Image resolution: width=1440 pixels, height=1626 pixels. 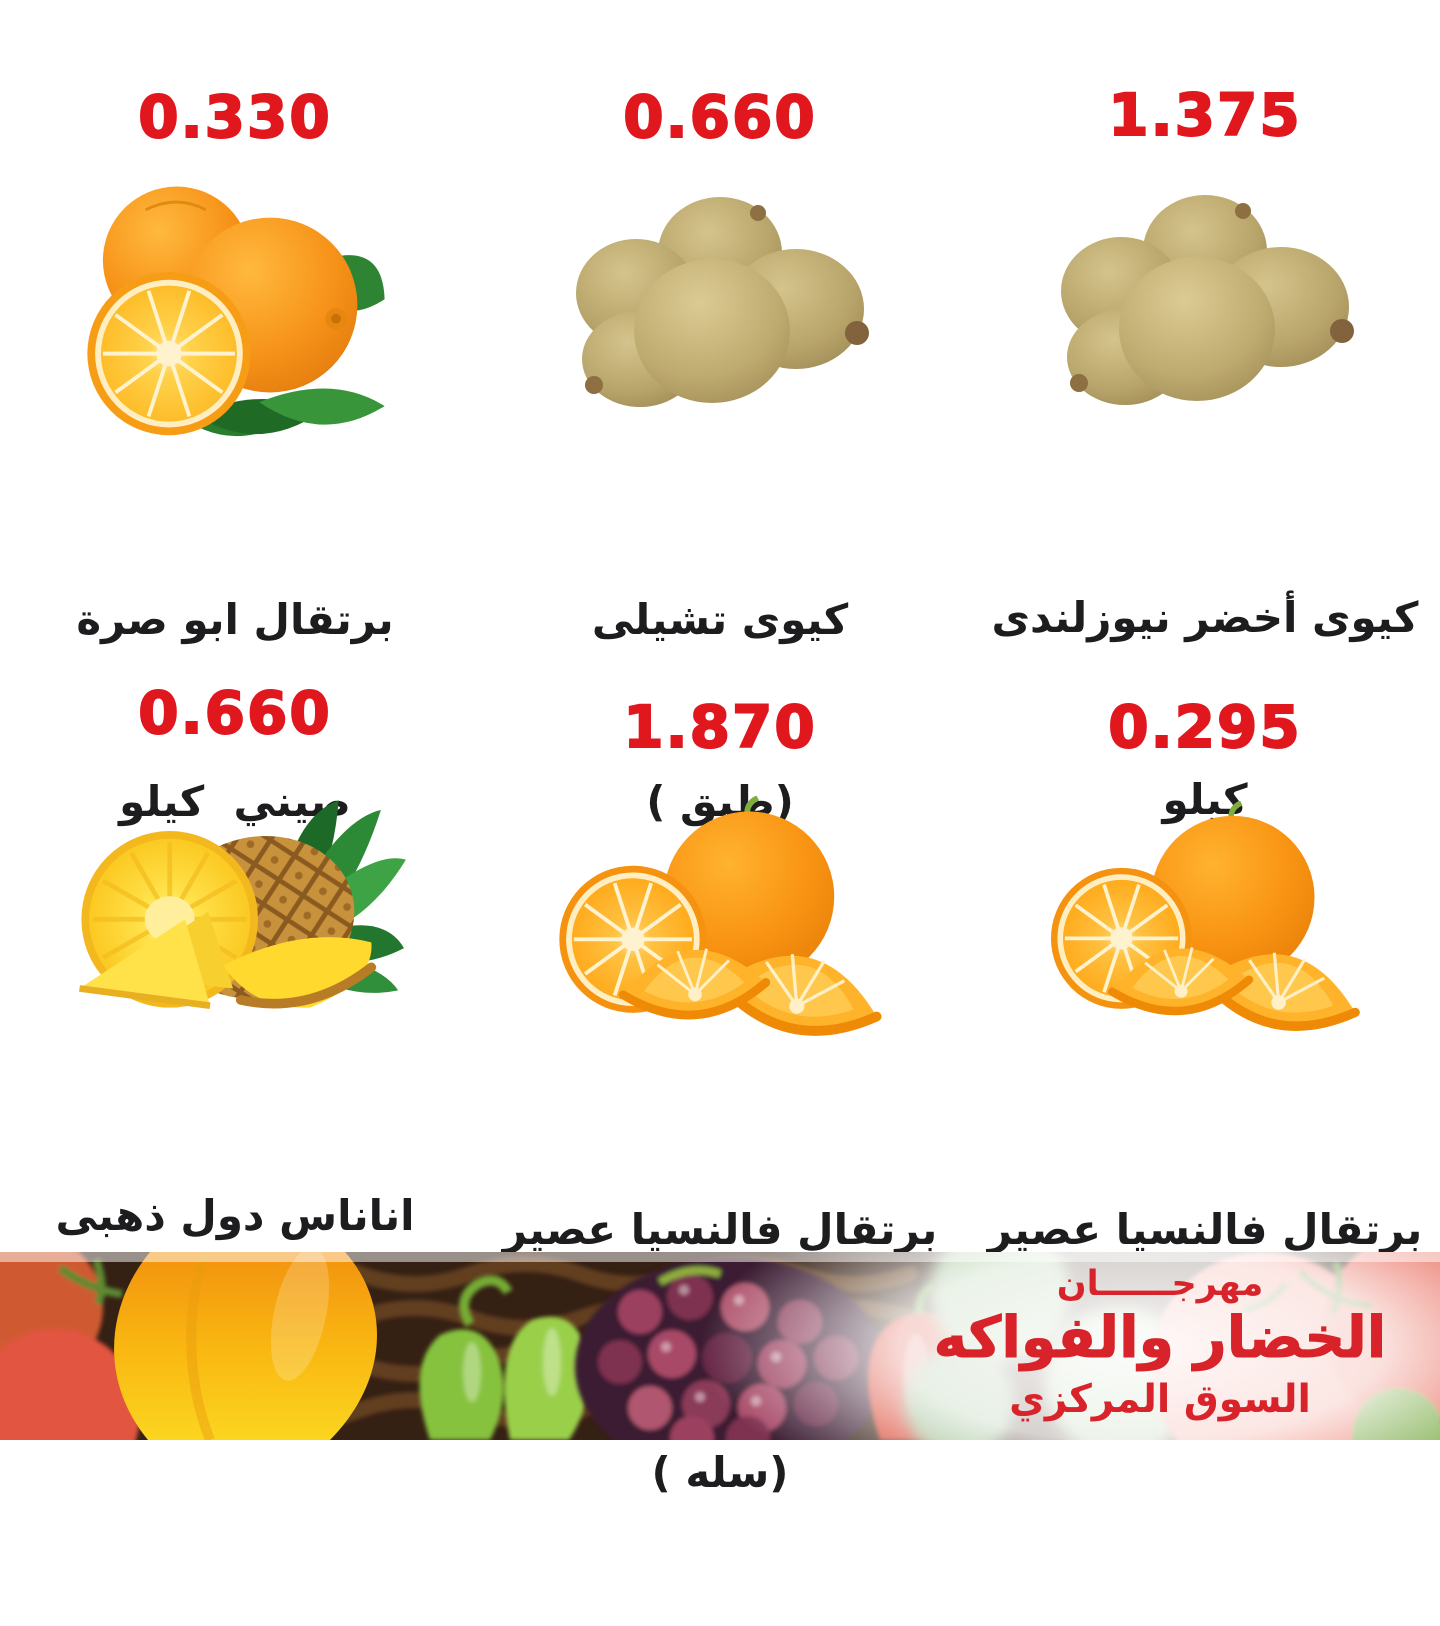 What do you see at coordinates (1205, 617) in the screenshot?
I see `product-name-line1: كيوى أخضر نيوزلندى` at bounding box center [1205, 617].